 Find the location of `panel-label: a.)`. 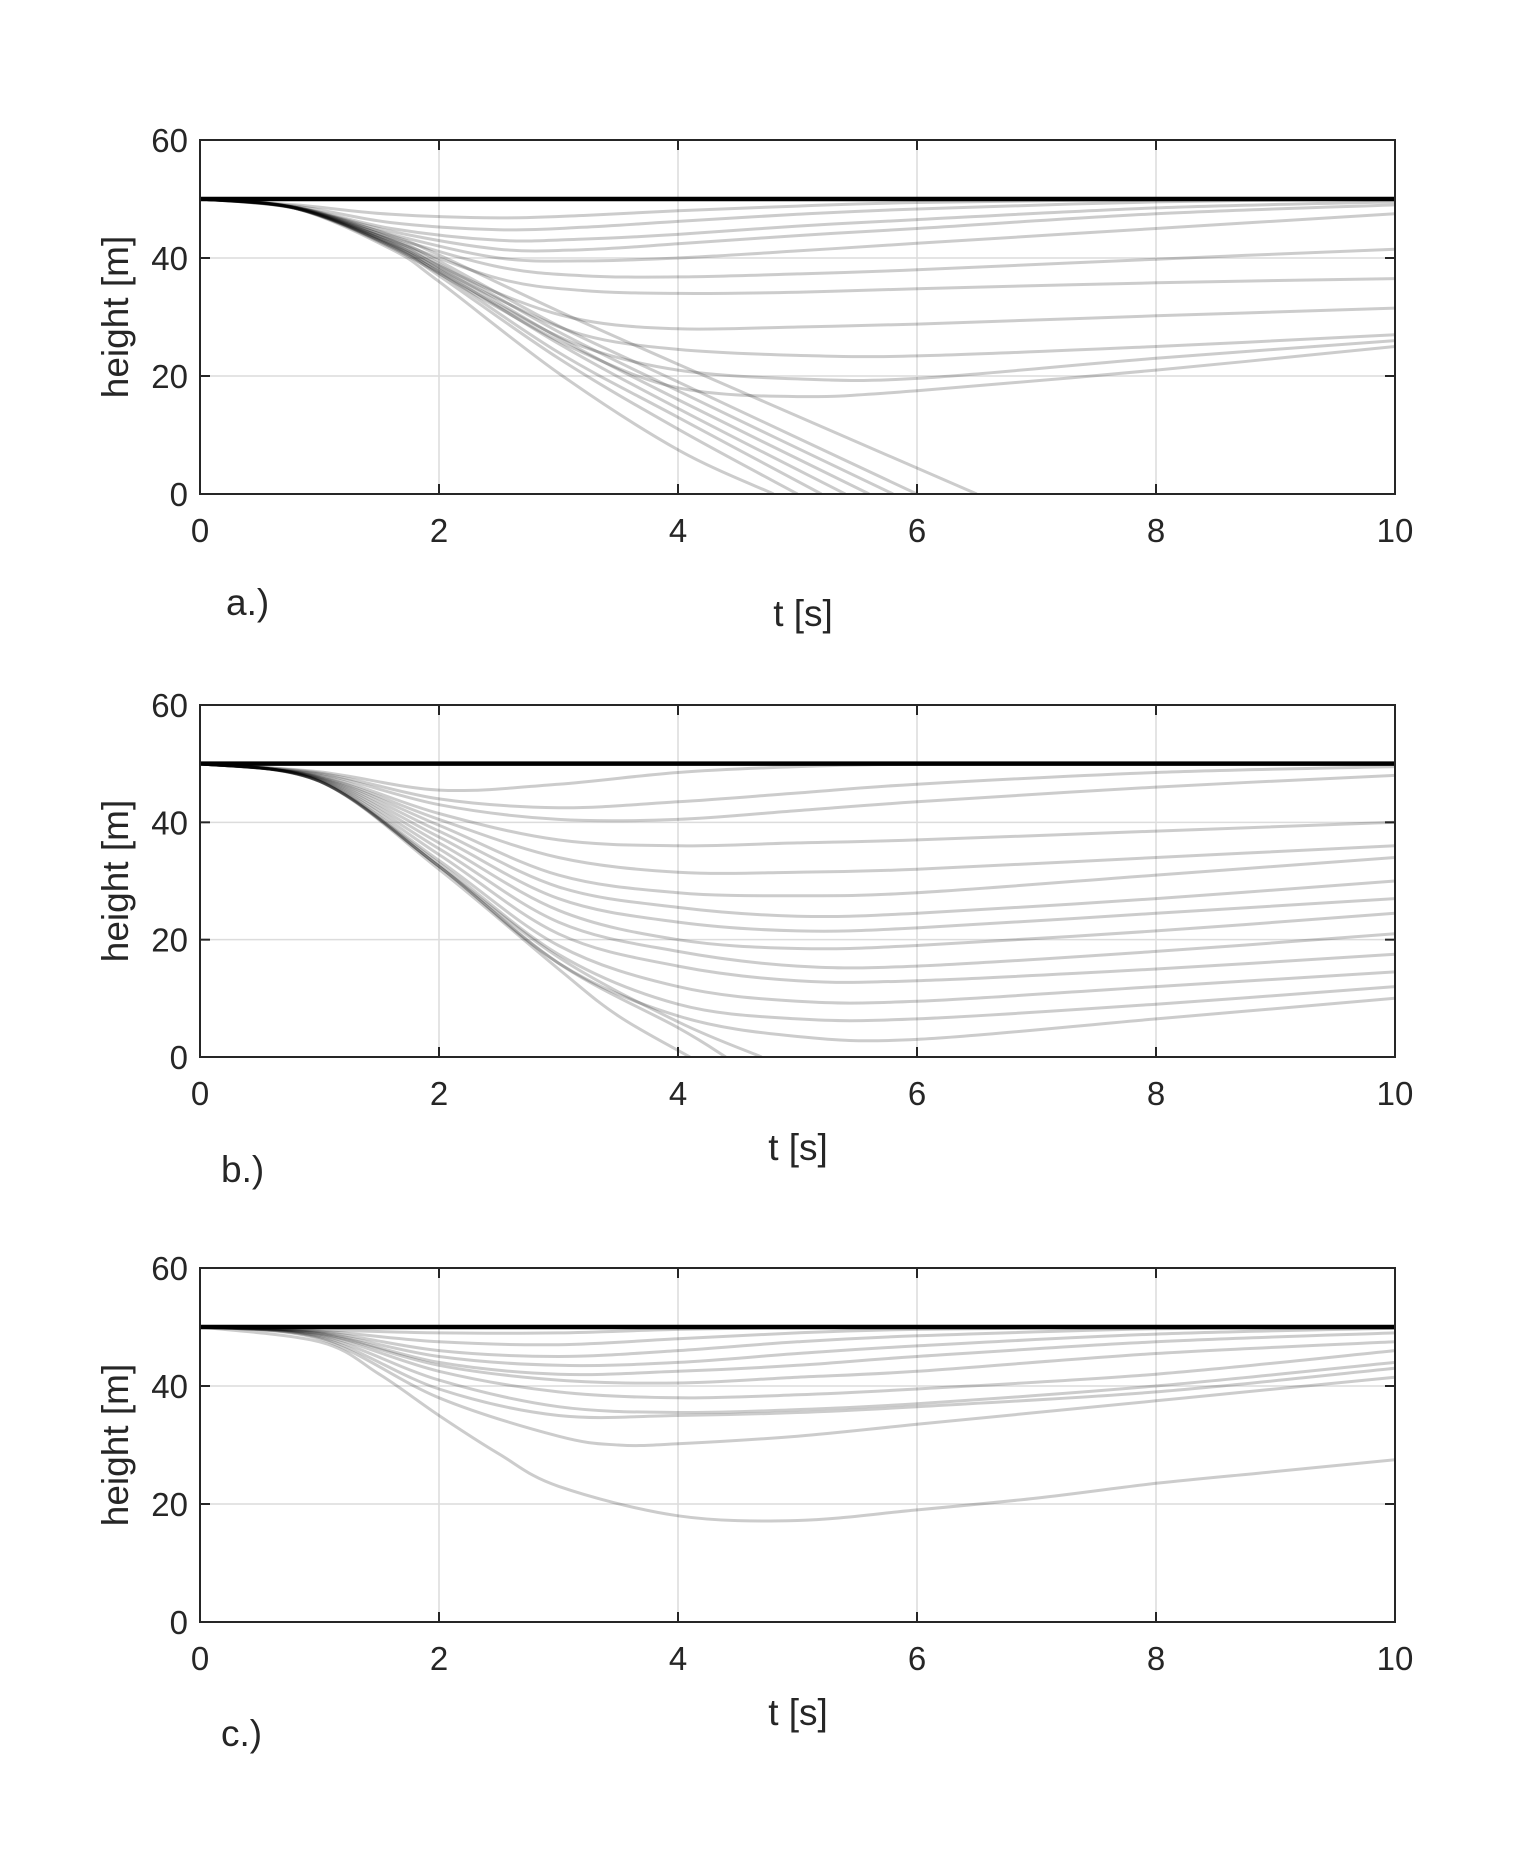

panel-label: a.) is located at coordinates (247, 602).